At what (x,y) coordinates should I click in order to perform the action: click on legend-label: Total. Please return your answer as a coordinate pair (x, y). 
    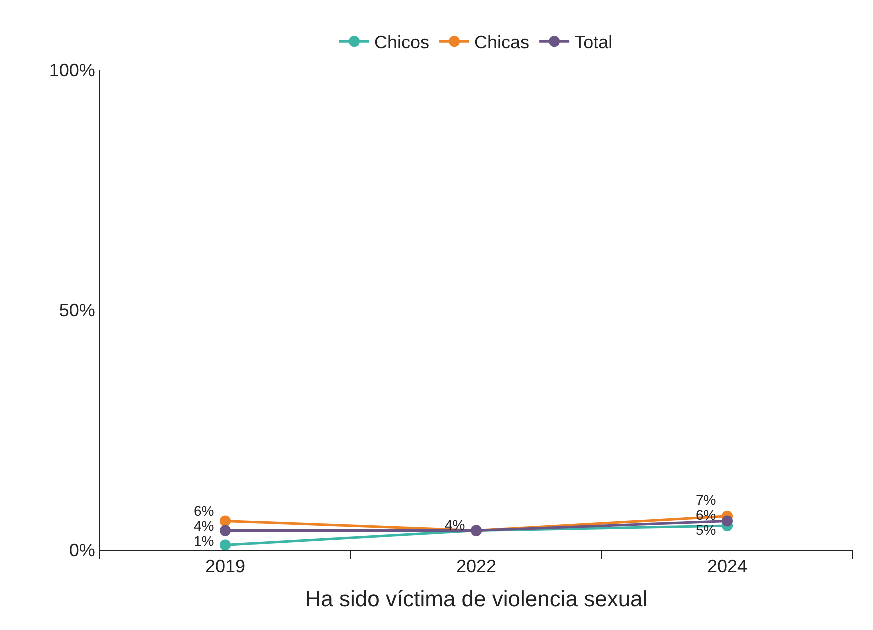
    Looking at the image, I should click on (593, 42).